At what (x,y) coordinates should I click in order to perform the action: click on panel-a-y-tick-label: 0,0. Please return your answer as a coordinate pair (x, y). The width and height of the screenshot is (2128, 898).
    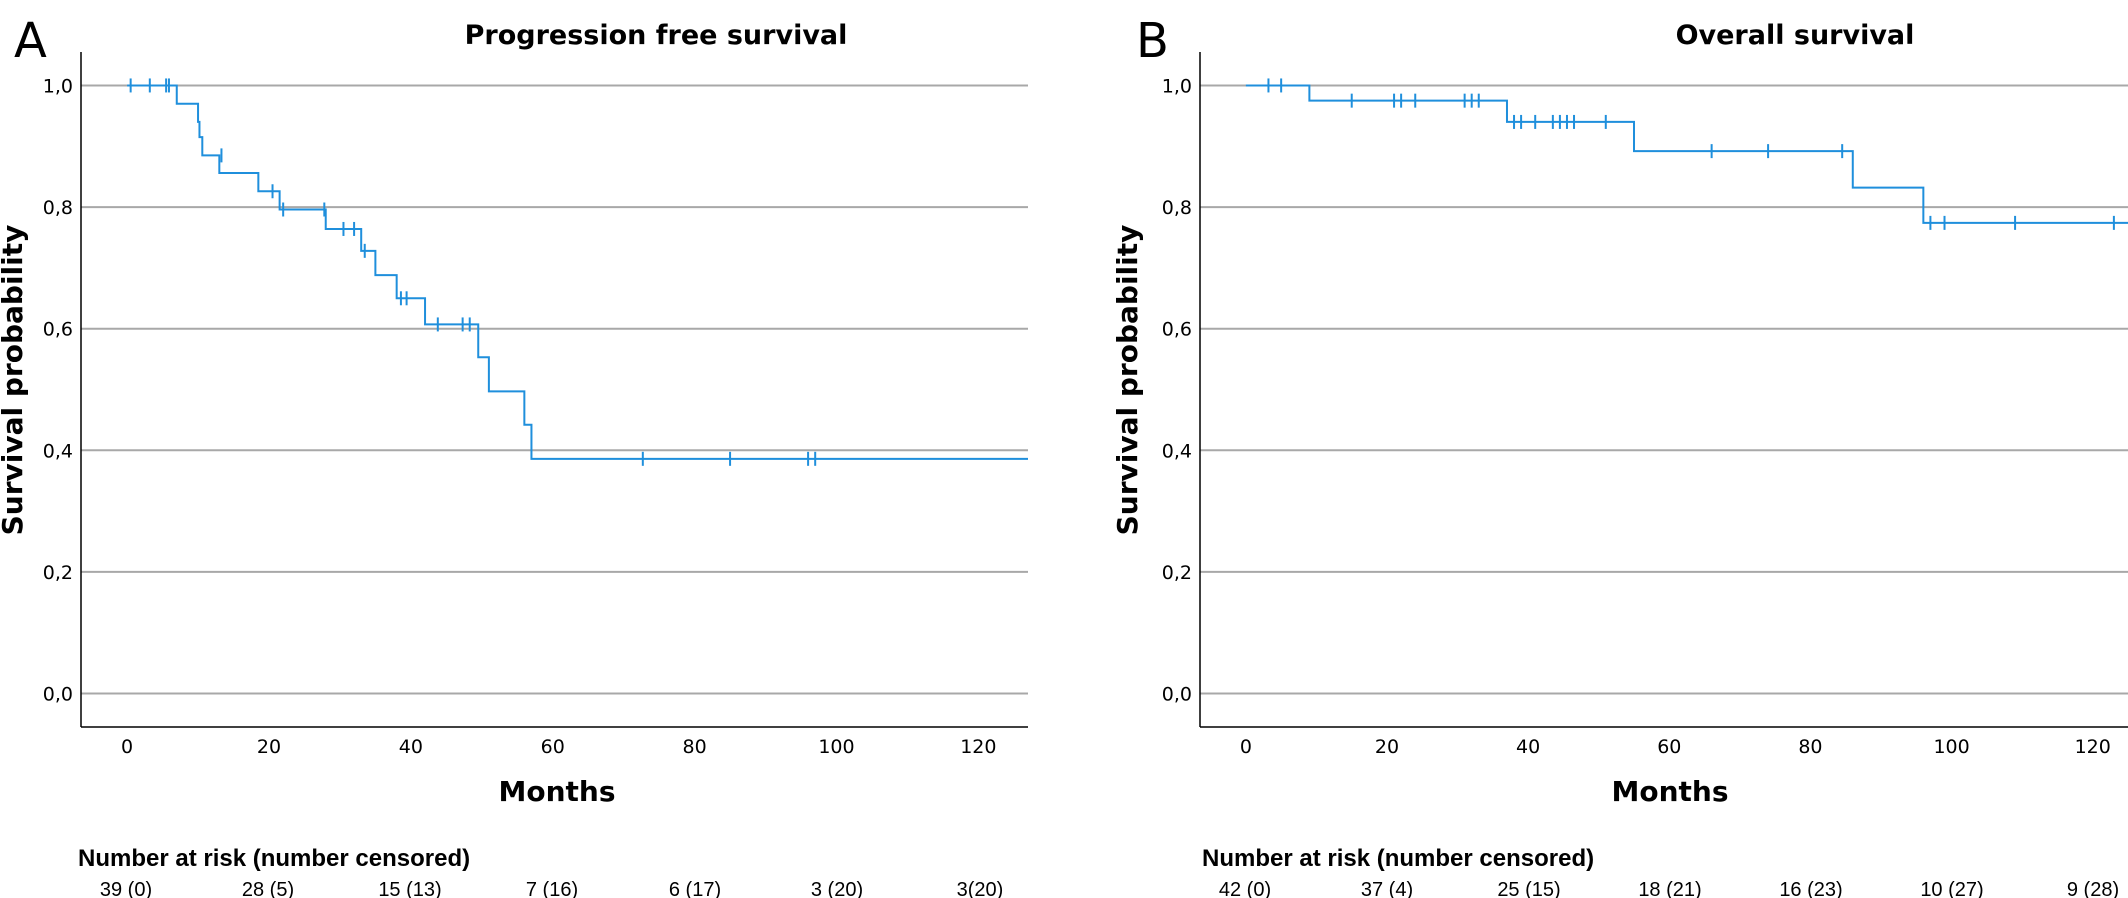
    Looking at the image, I should click on (58, 695).